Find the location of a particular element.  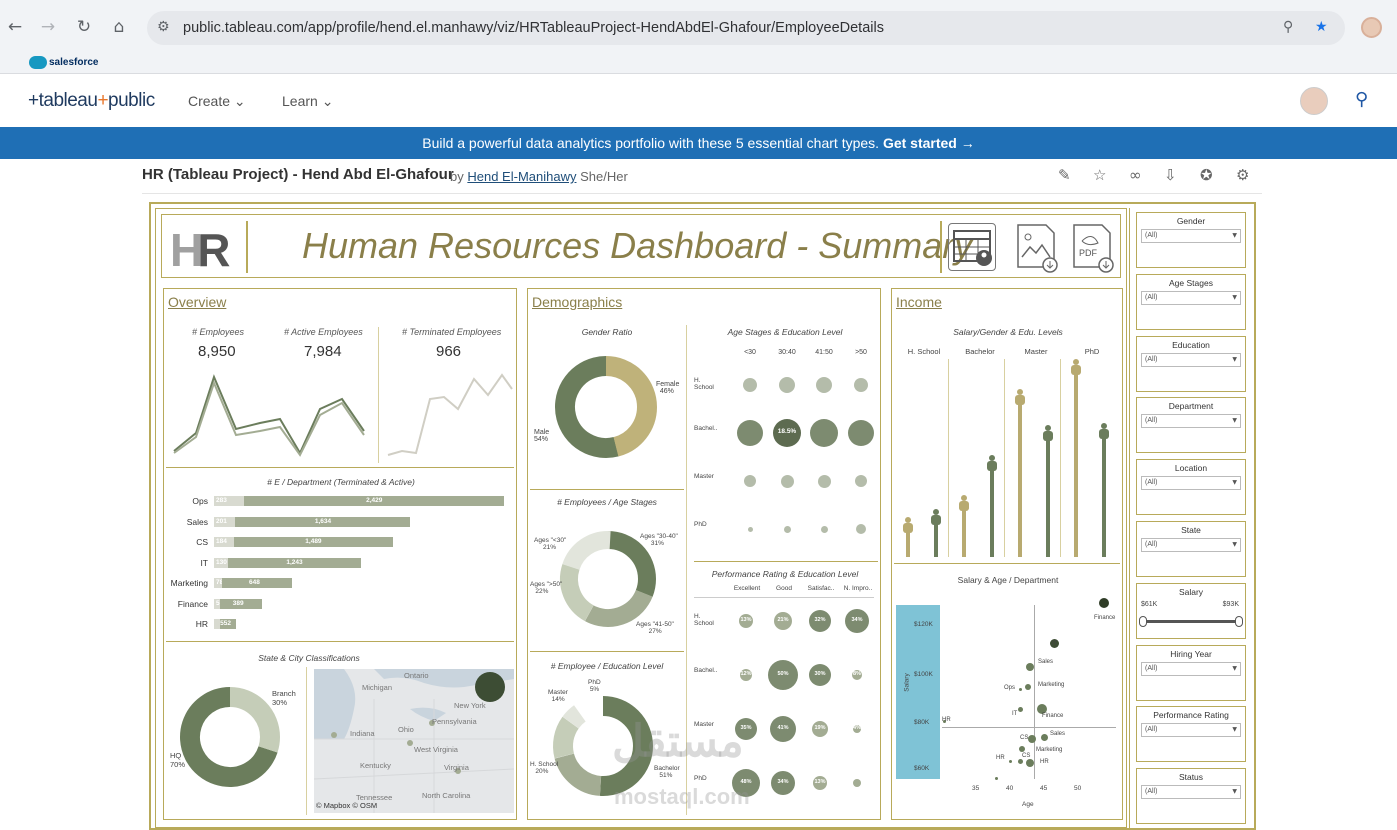

perf-bubble: 50% is located at coordinates (783, 675).